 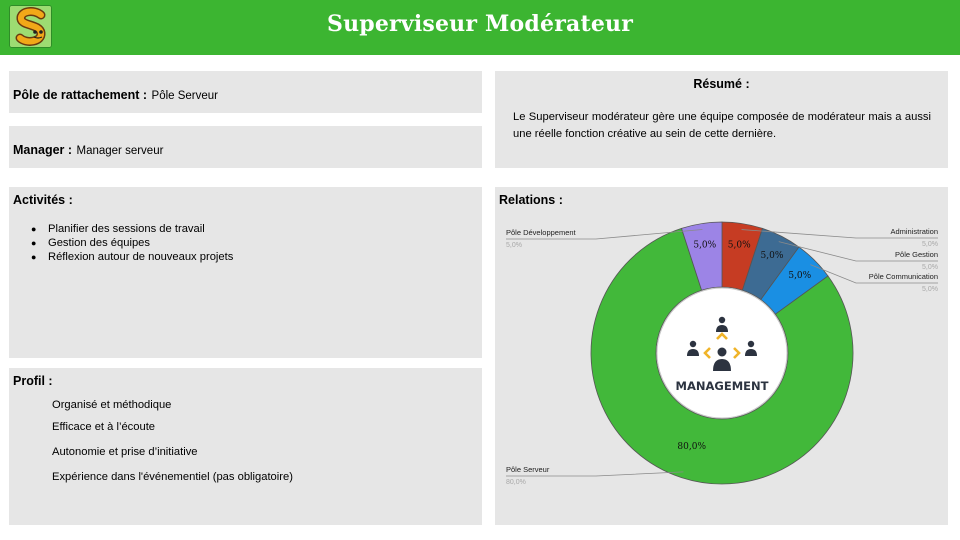 I want to click on slice-pole-serveur, so click(x=722, y=356).